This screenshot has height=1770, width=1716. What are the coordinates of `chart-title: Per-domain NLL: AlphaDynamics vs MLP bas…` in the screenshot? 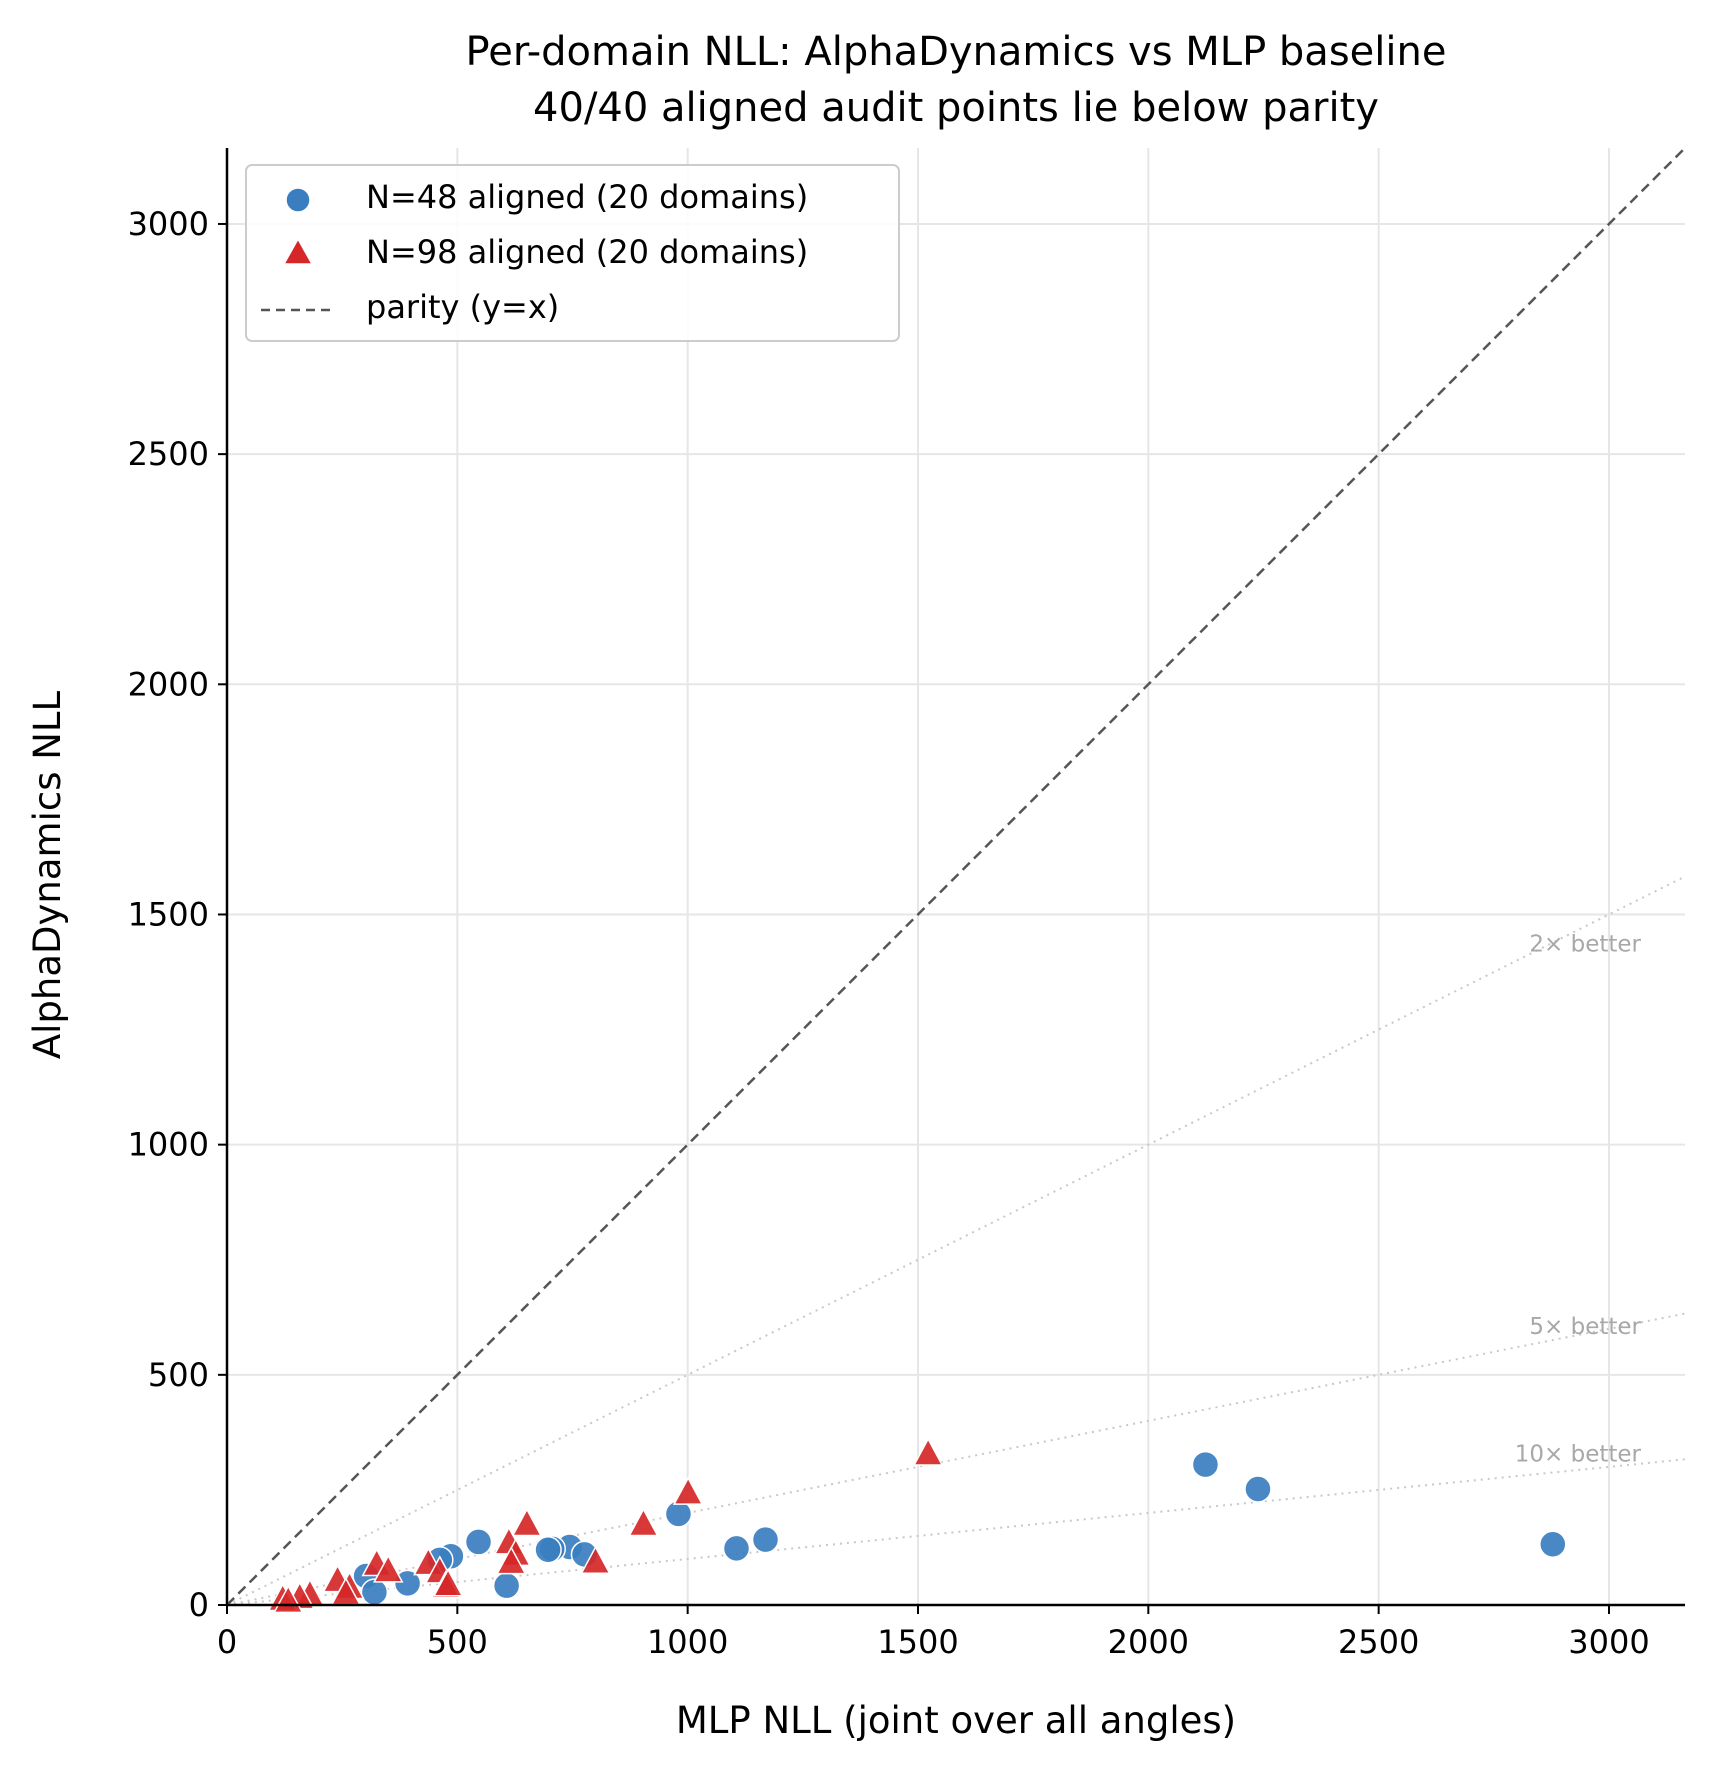 It's located at (956, 52).